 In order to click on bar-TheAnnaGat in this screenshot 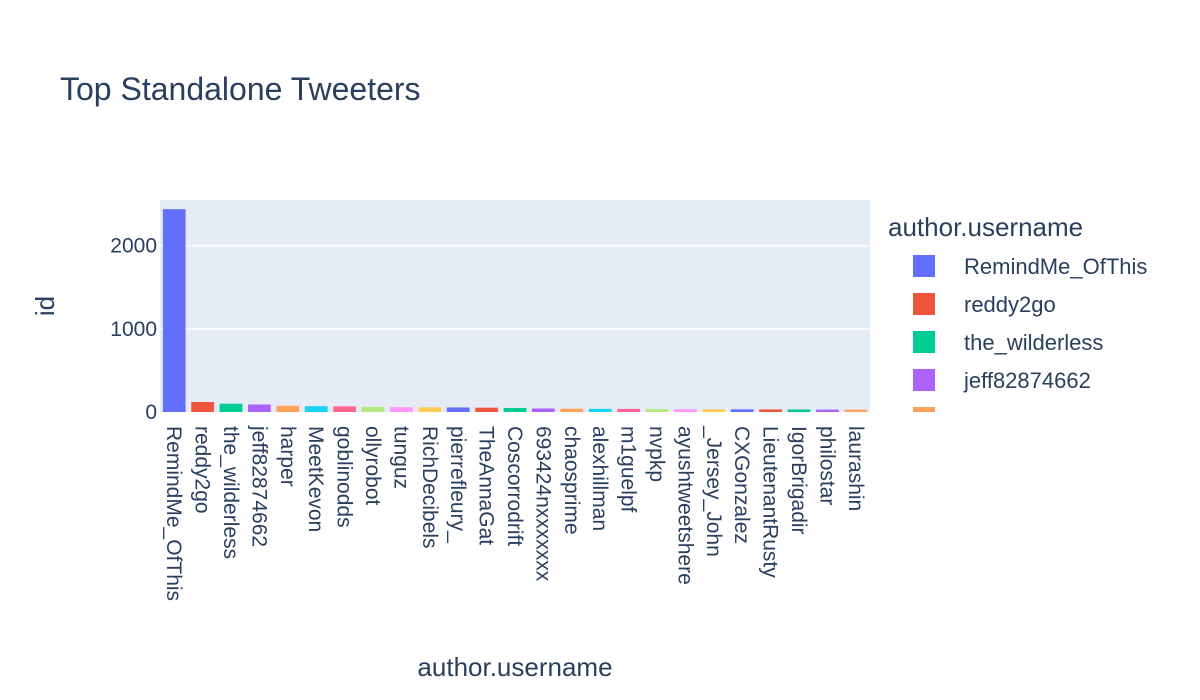, I will do `click(486, 409)`.